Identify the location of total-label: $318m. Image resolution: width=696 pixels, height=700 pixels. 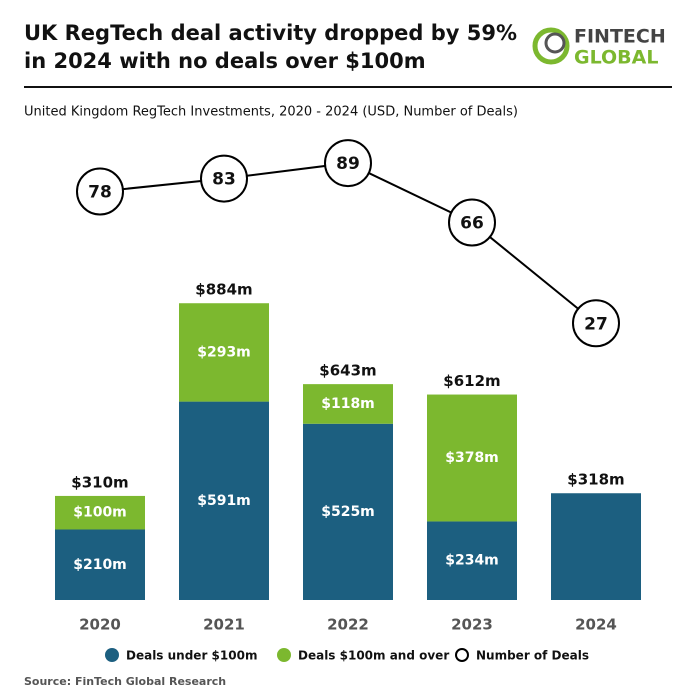
(595, 480).